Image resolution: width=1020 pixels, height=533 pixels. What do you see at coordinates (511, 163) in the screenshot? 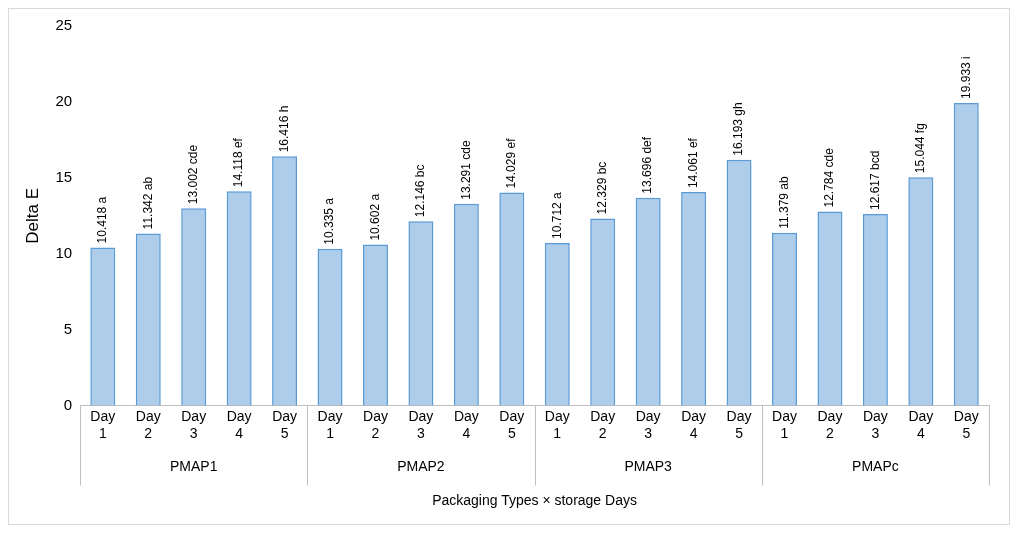
I see `data-label: 14.029 ef` at bounding box center [511, 163].